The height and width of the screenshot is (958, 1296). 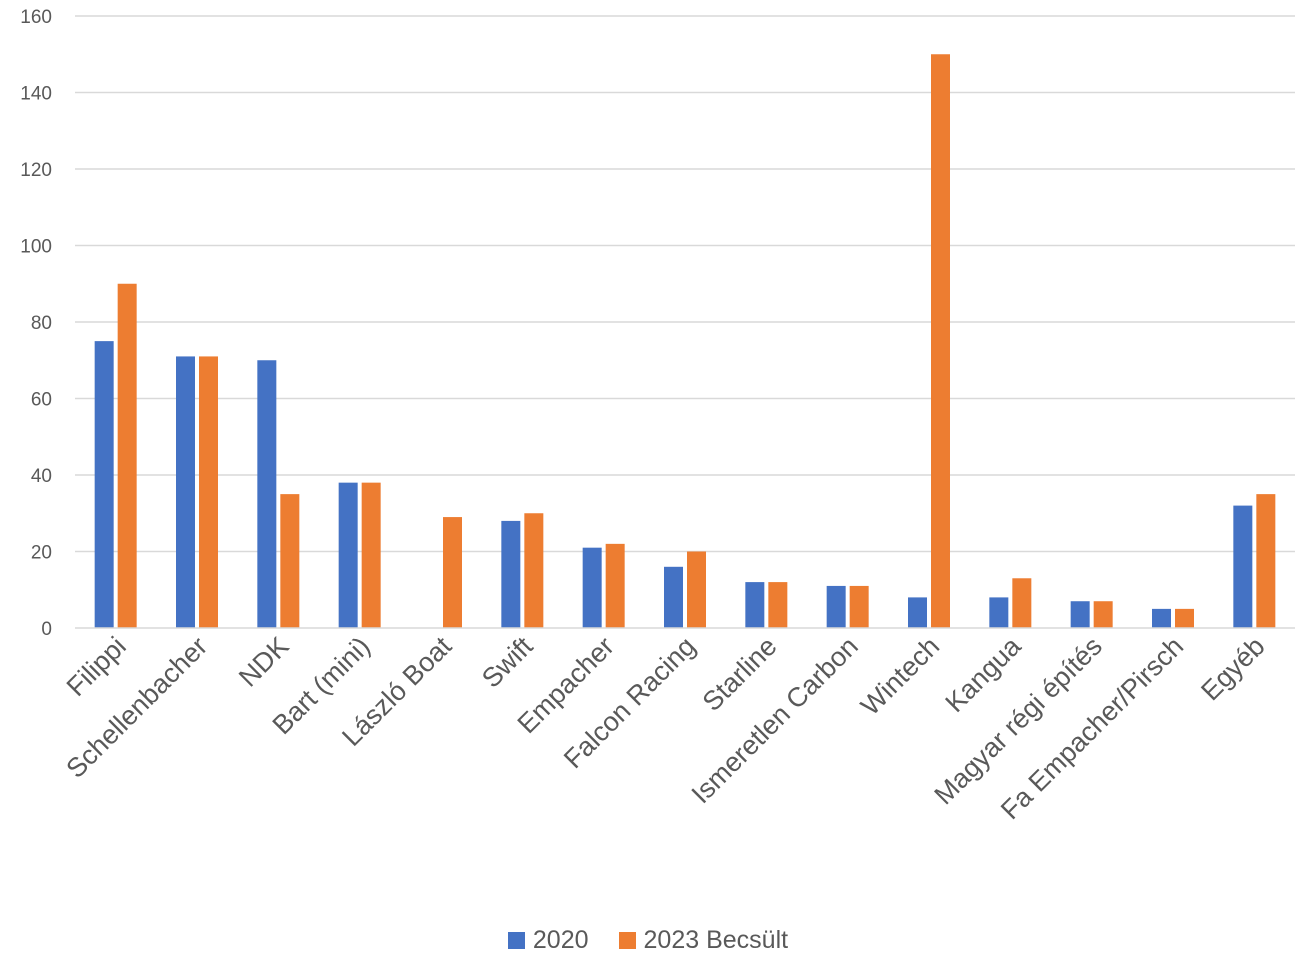 I want to click on x-tick-label: NDK, so click(x=264, y=662).